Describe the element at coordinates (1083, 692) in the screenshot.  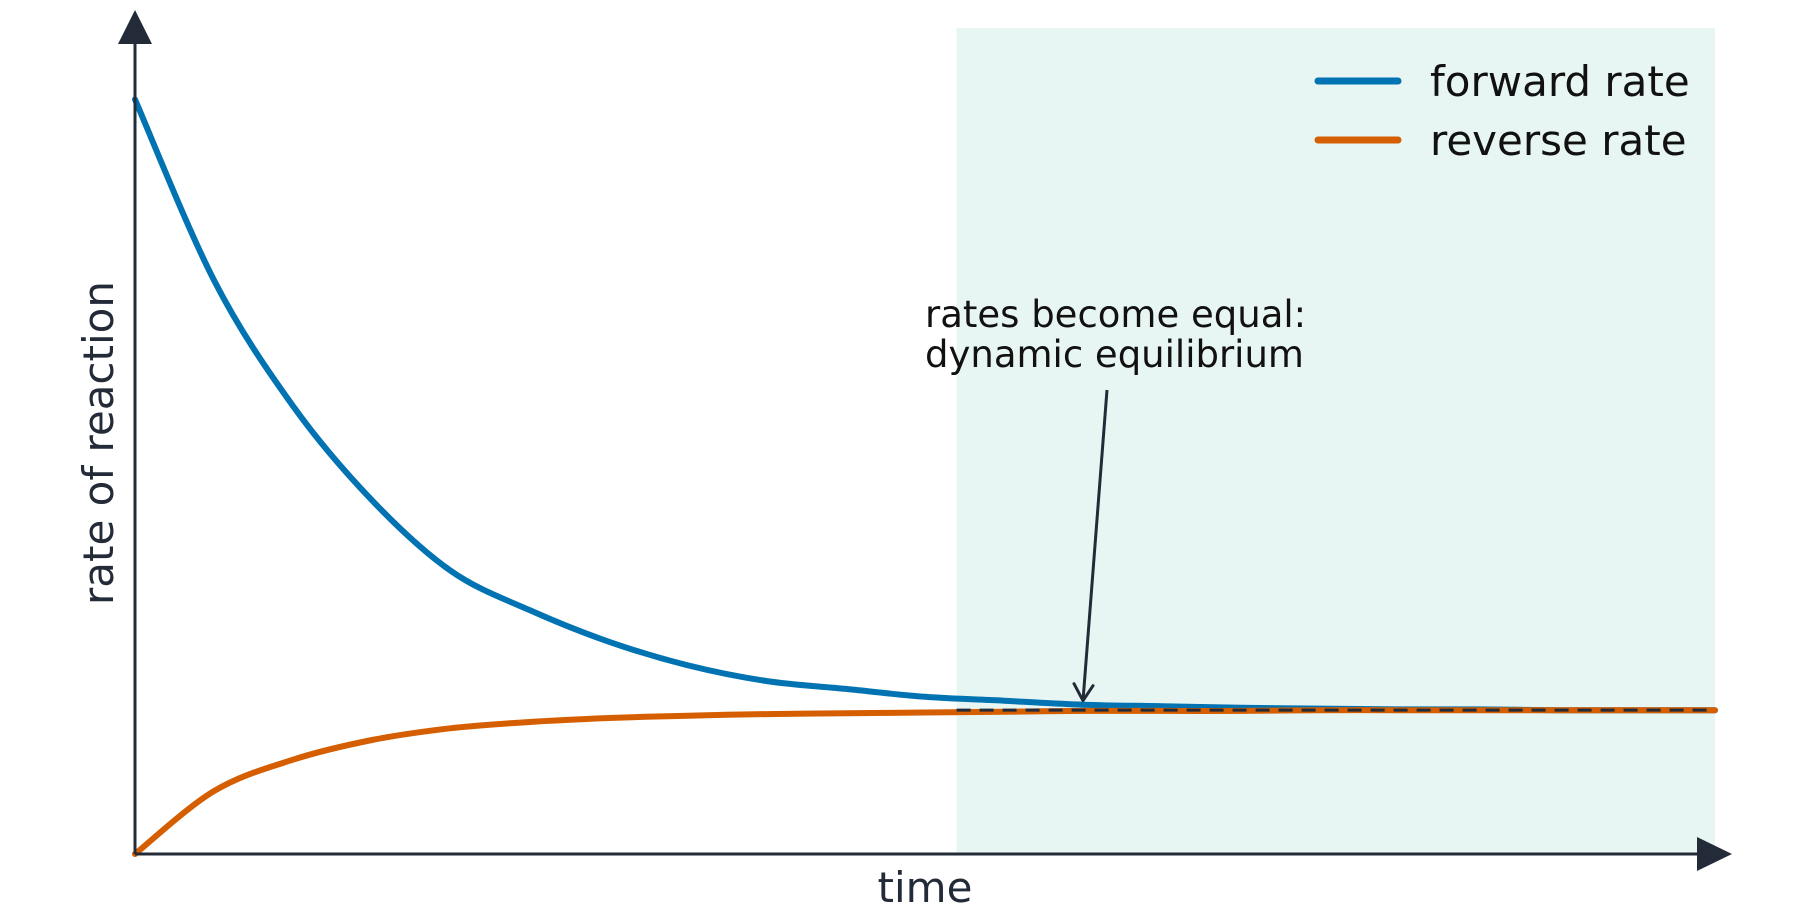
I see `annotation-arrow-head` at that location.